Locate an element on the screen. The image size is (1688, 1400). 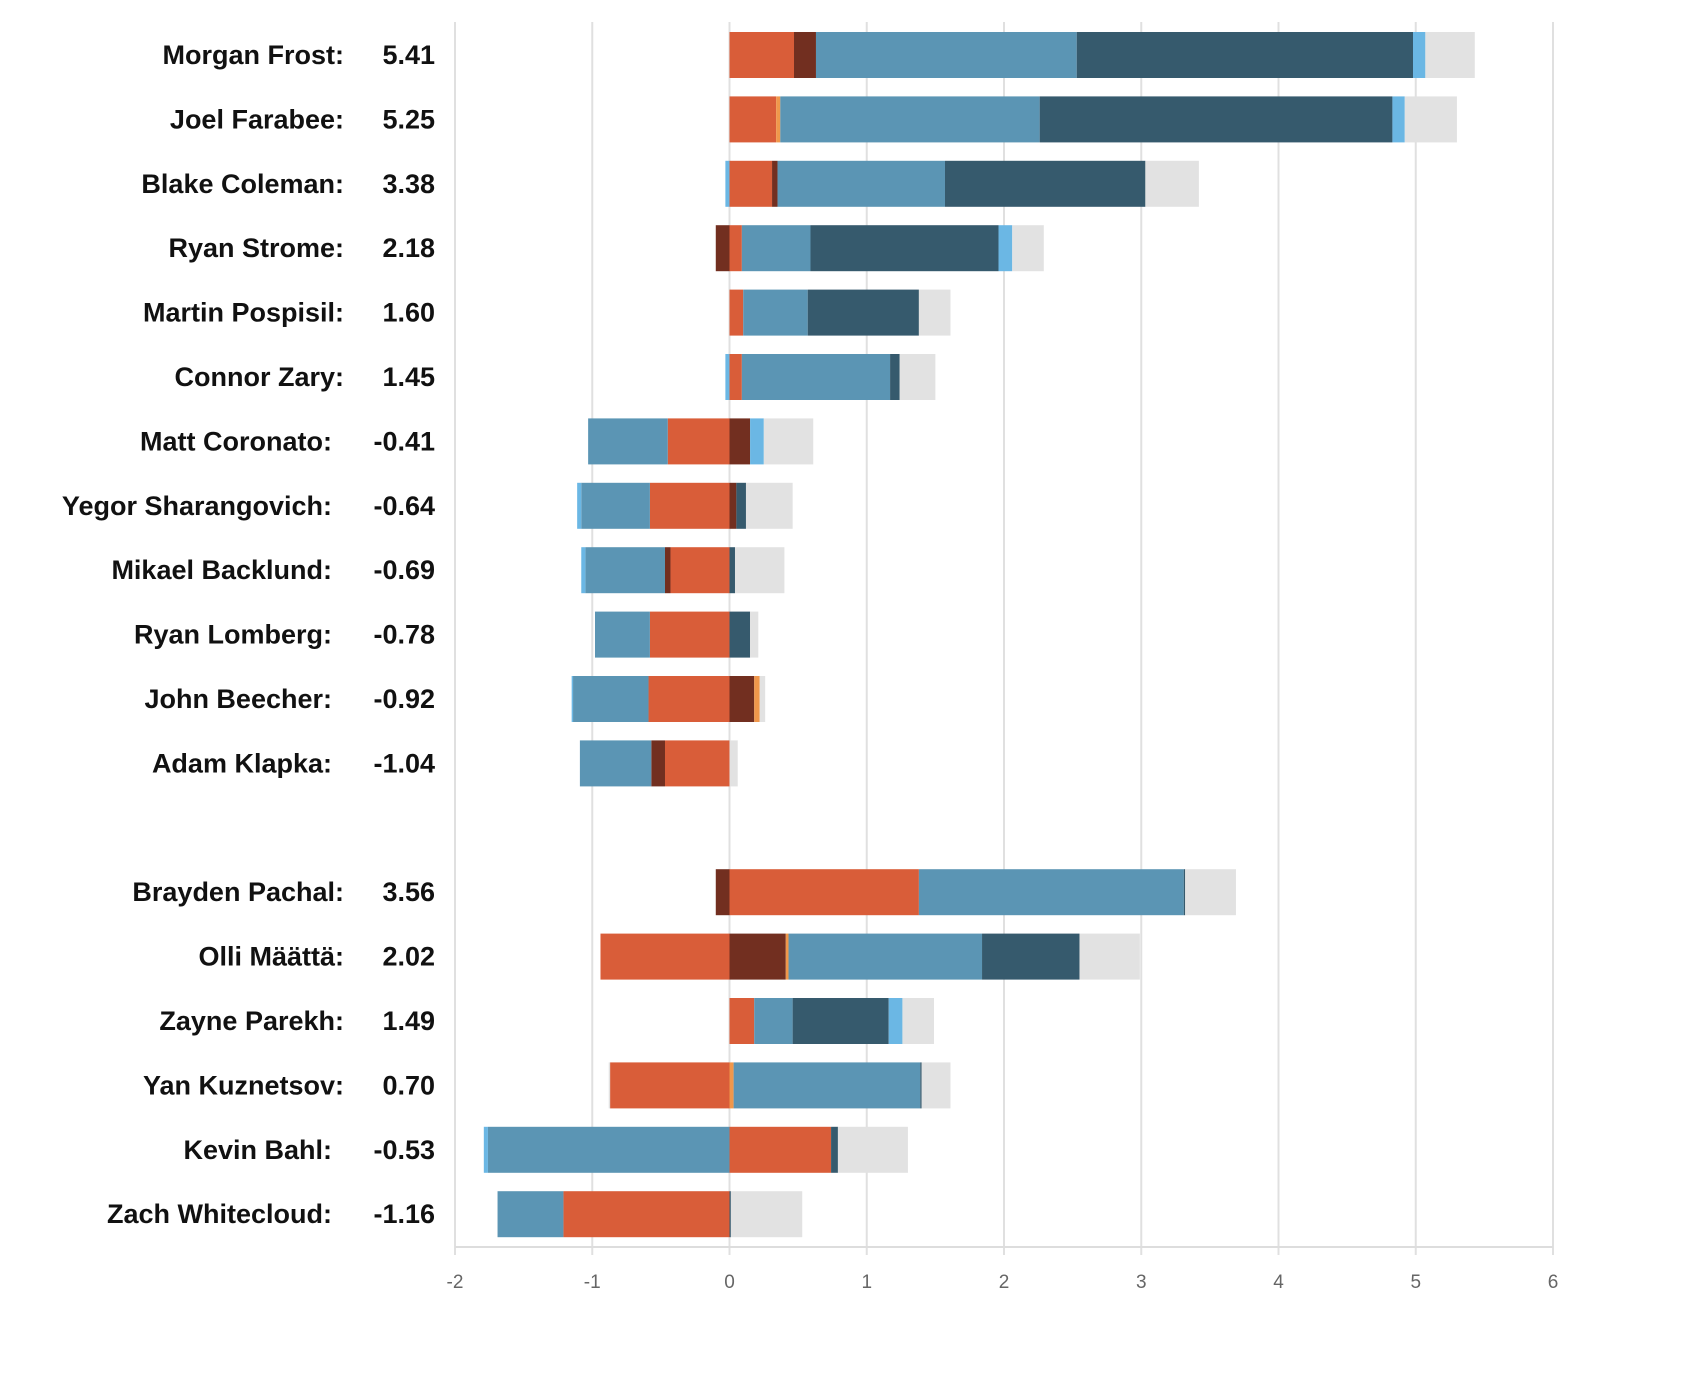
player-value: 1.49 is located at coordinates (408, 1021).